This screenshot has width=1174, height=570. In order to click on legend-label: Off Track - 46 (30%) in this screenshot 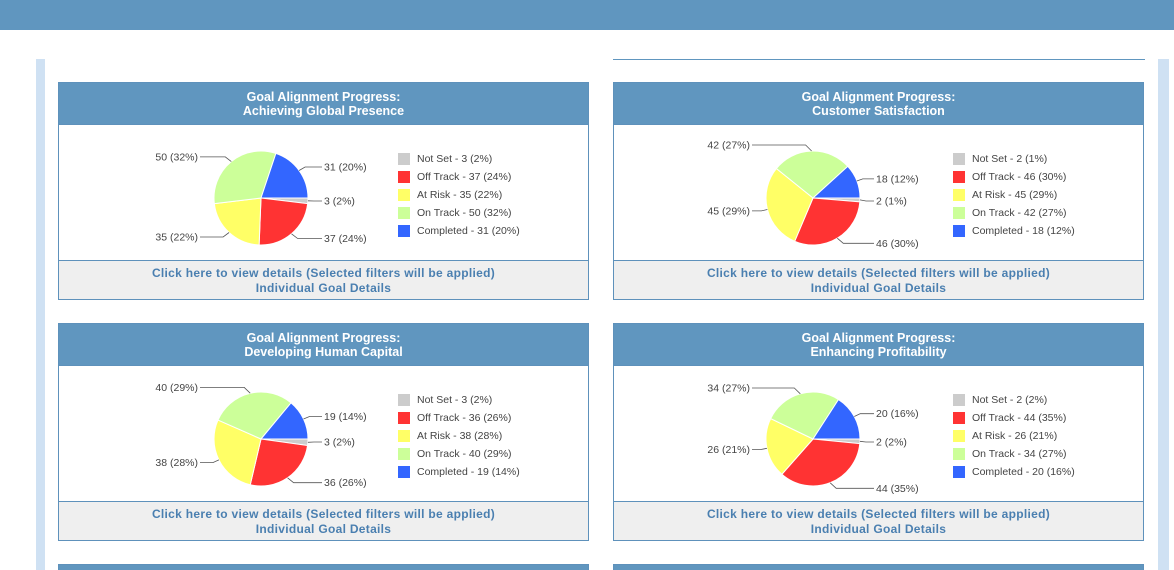, I will do `click(1019, 177)`.